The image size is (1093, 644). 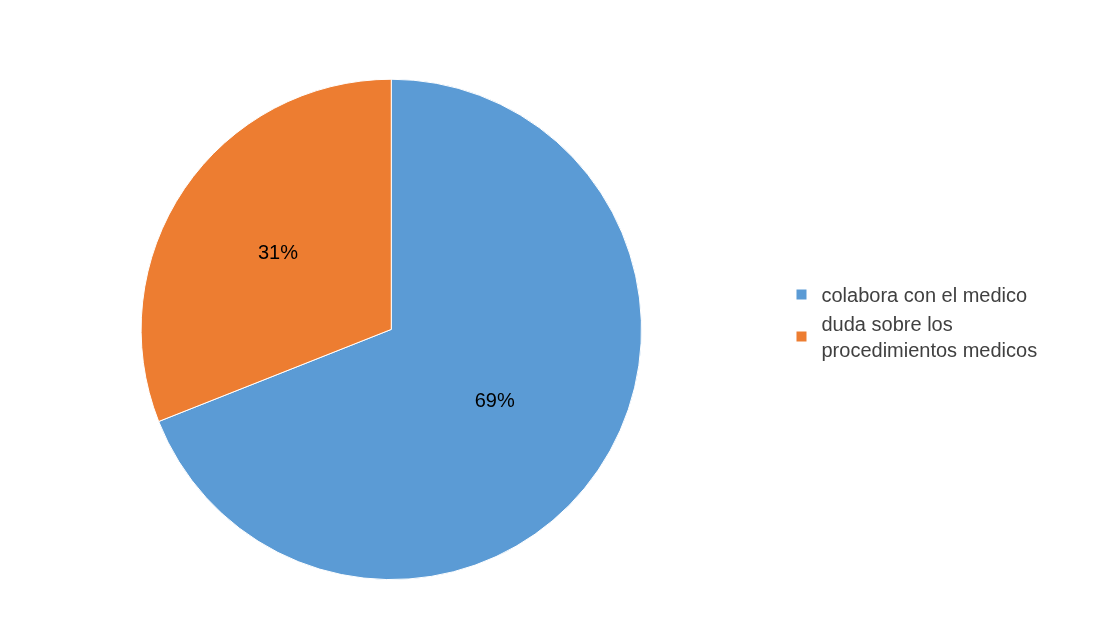 What do you see at coordinates (494, 399) in the screenshot?
I see `data-label: 69%` at bounding box center [494, 399].